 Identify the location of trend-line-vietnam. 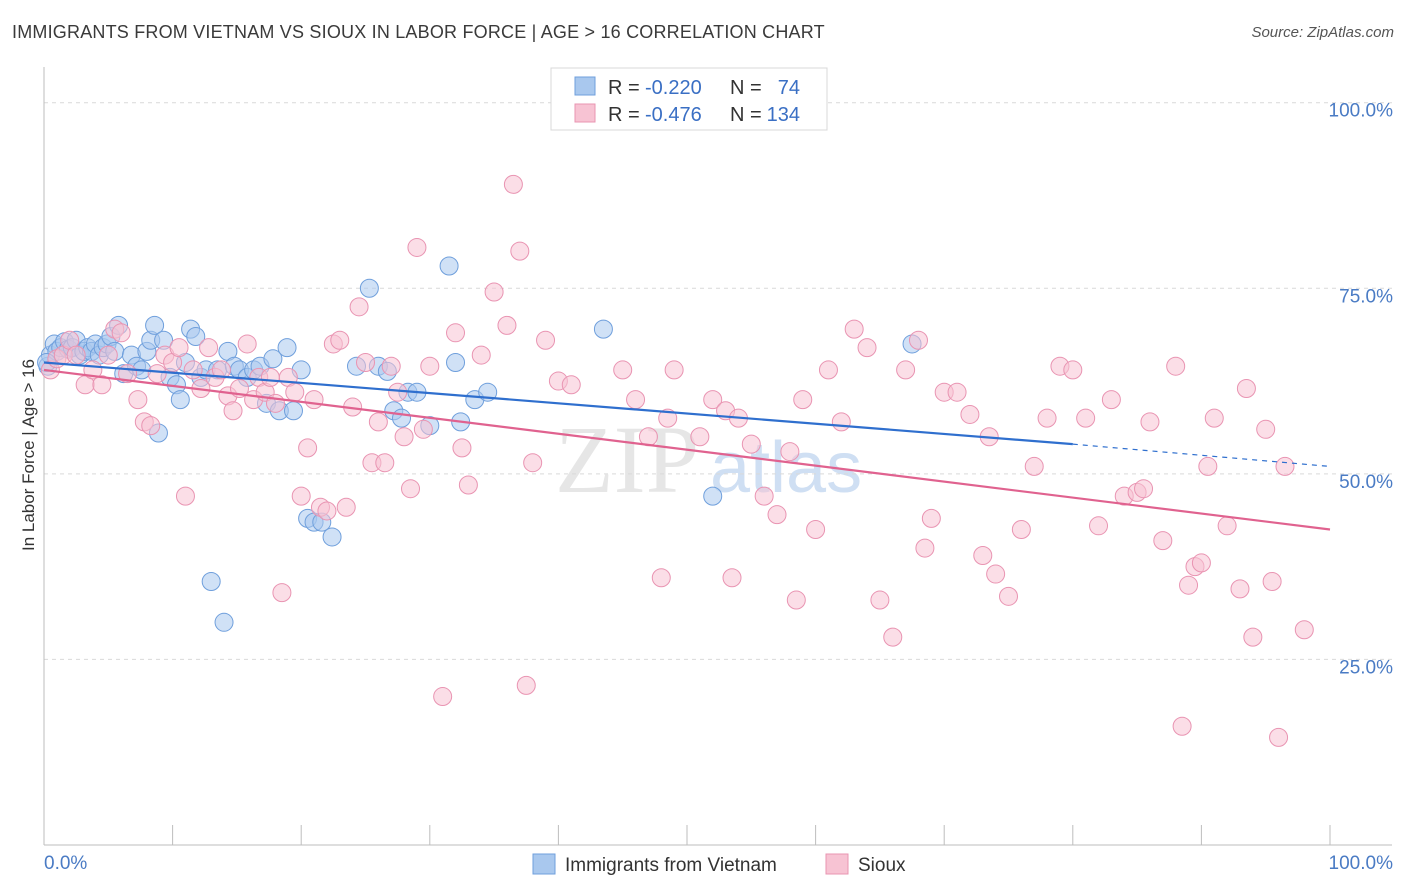
(558, 403).